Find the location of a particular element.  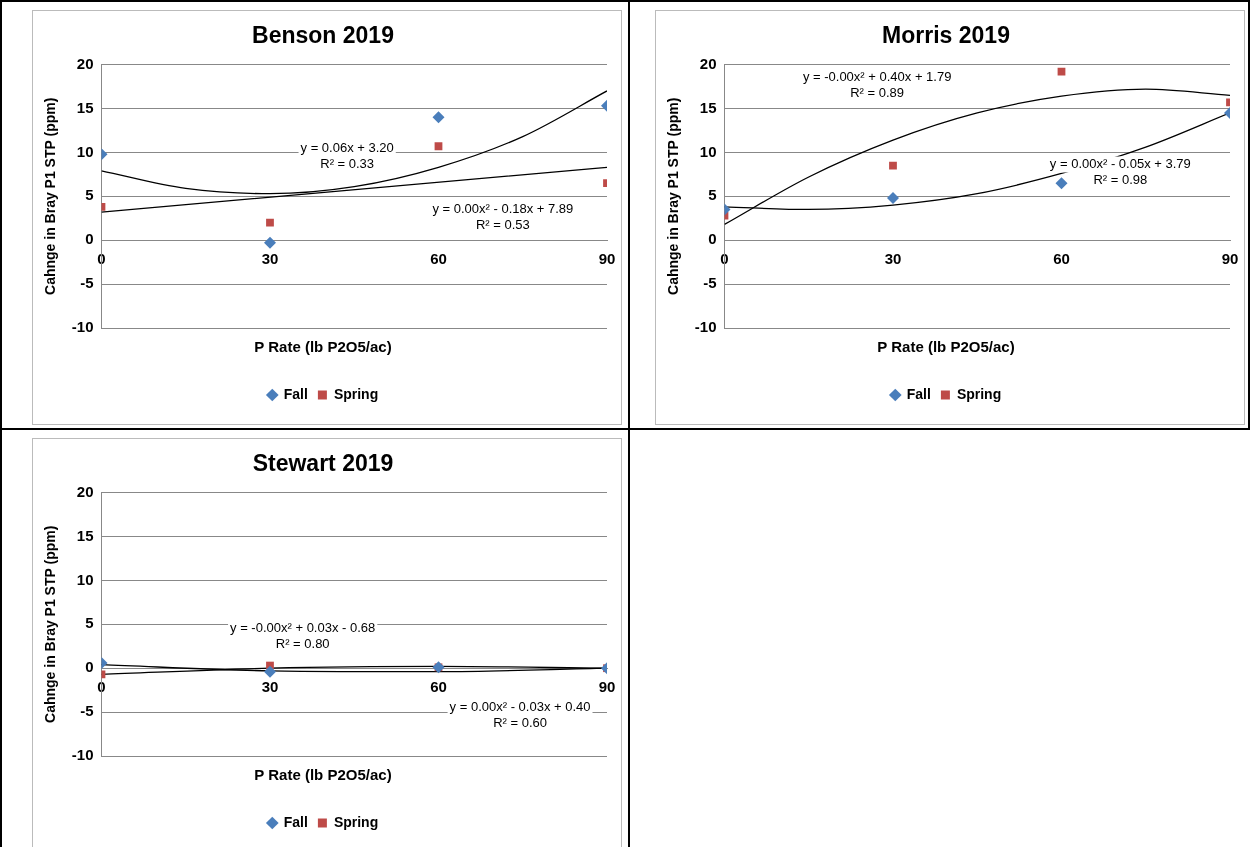

annotation: y = -0.00x² + 0.03x - 0.68 R² = 0.80 is located at coordinates (303, 636).